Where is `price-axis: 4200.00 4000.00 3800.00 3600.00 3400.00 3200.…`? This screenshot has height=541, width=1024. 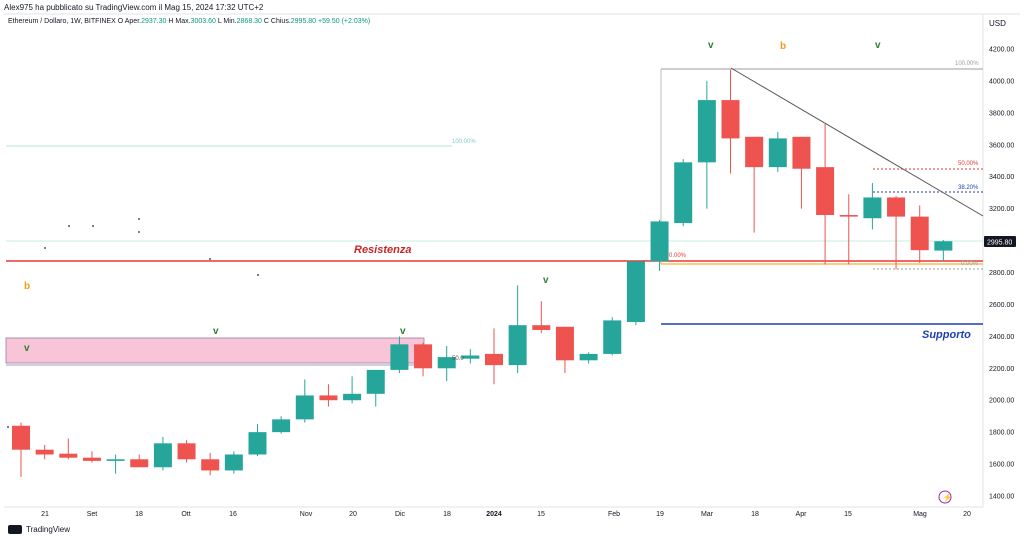 price-axis: 4200.00 4000.00 3800.00 3600.00 3400.00 3200.… is located at coordinates (1001, 274).